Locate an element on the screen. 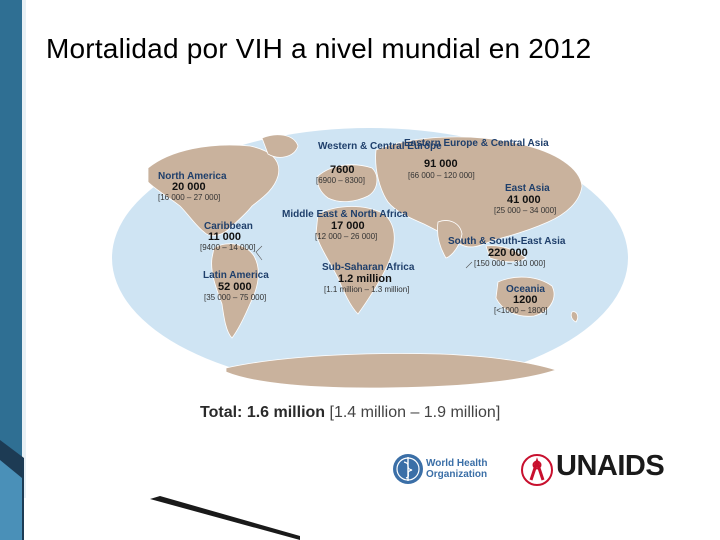  region-name: South & South-East Asia is located at coordinates (507, 241).